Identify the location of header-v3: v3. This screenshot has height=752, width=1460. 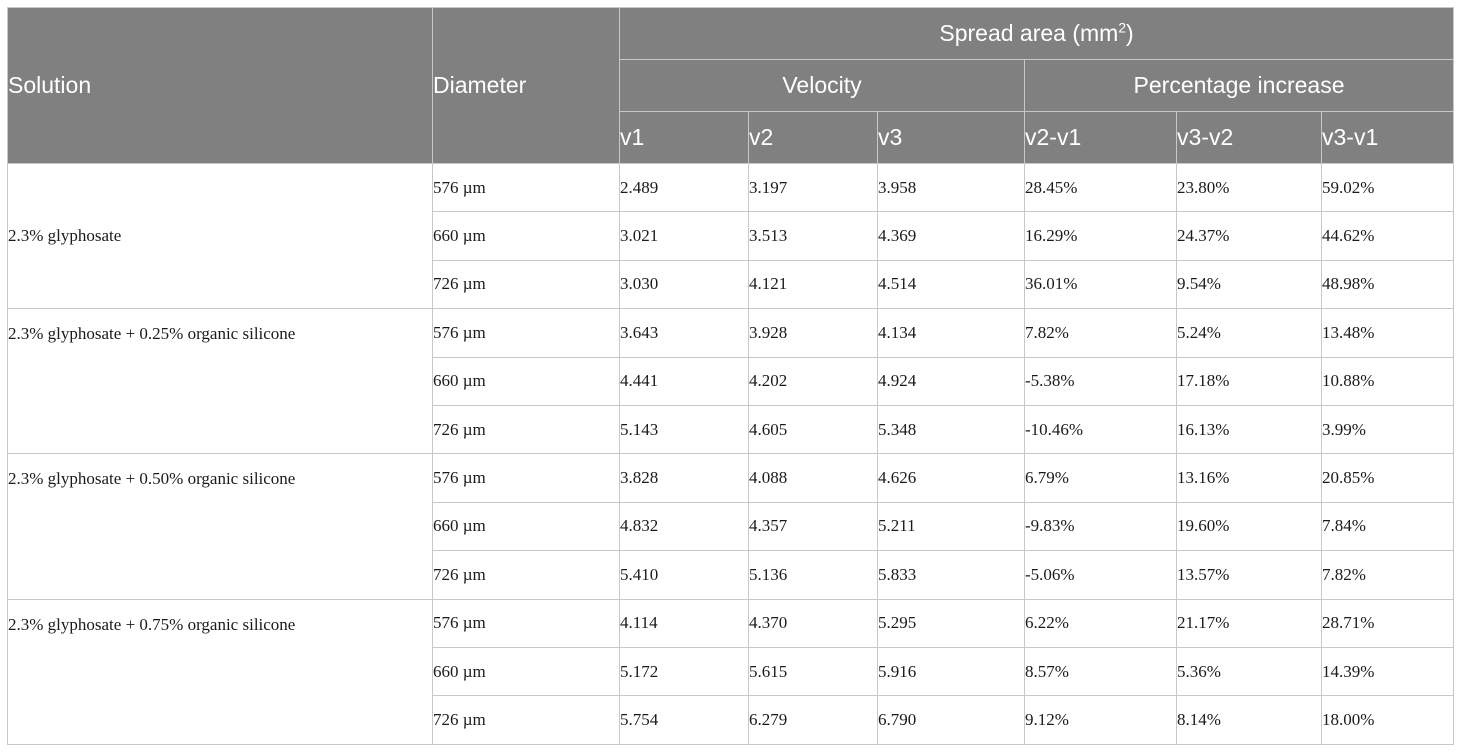
(951, 137).